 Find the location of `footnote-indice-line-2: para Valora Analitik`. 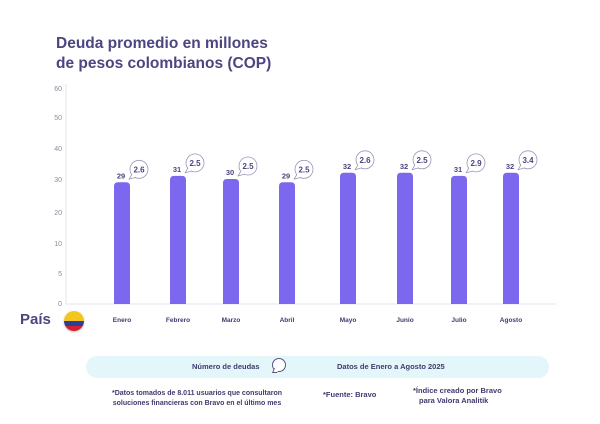

footnote-indice-line-2: para Valora Analitik is located at coordinates (454, 400).